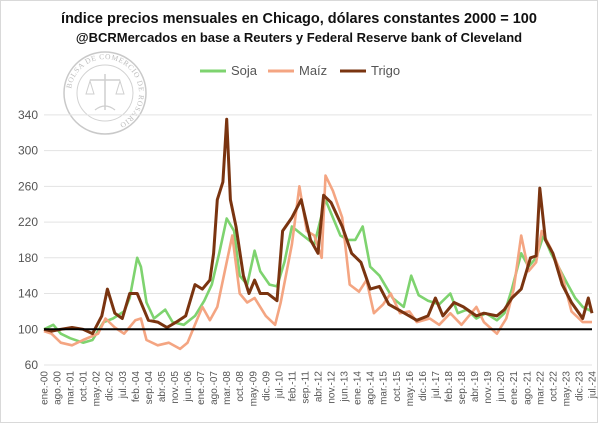 This screenshot has width=598, height=423. What do you see at coordinates (32, 365) in the screenshot?
I see `y-tick-label: 60` at bounding box center [32, 365].